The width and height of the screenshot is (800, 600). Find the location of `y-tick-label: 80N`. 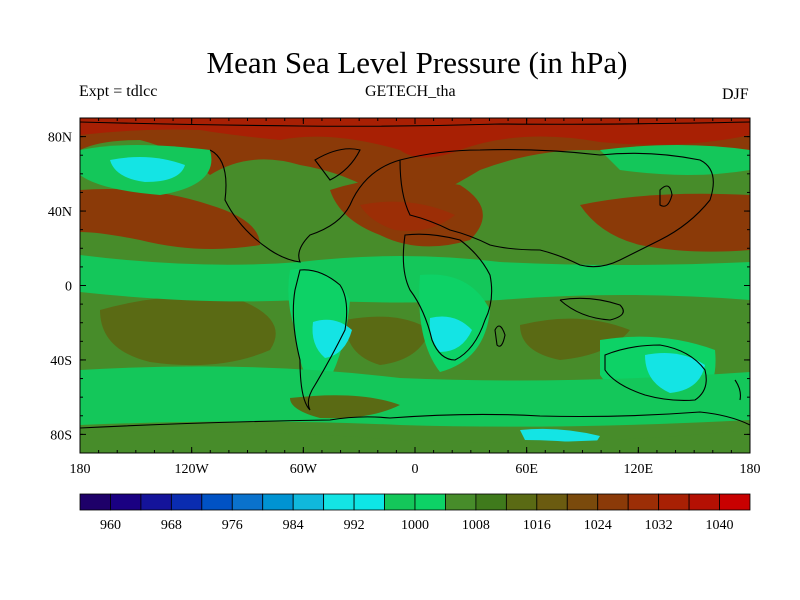

y-tick-label: 80N is located at coordinates (60, 138).